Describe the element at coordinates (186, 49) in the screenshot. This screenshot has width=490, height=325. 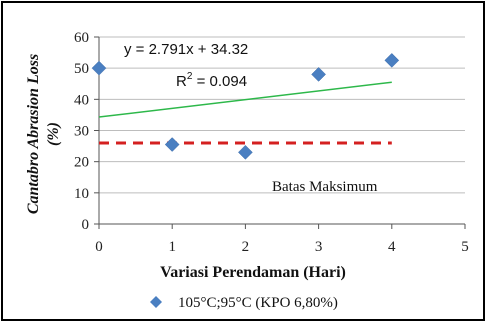
I see `trendline-equation: y = 2.791x + 34.32` at that location.